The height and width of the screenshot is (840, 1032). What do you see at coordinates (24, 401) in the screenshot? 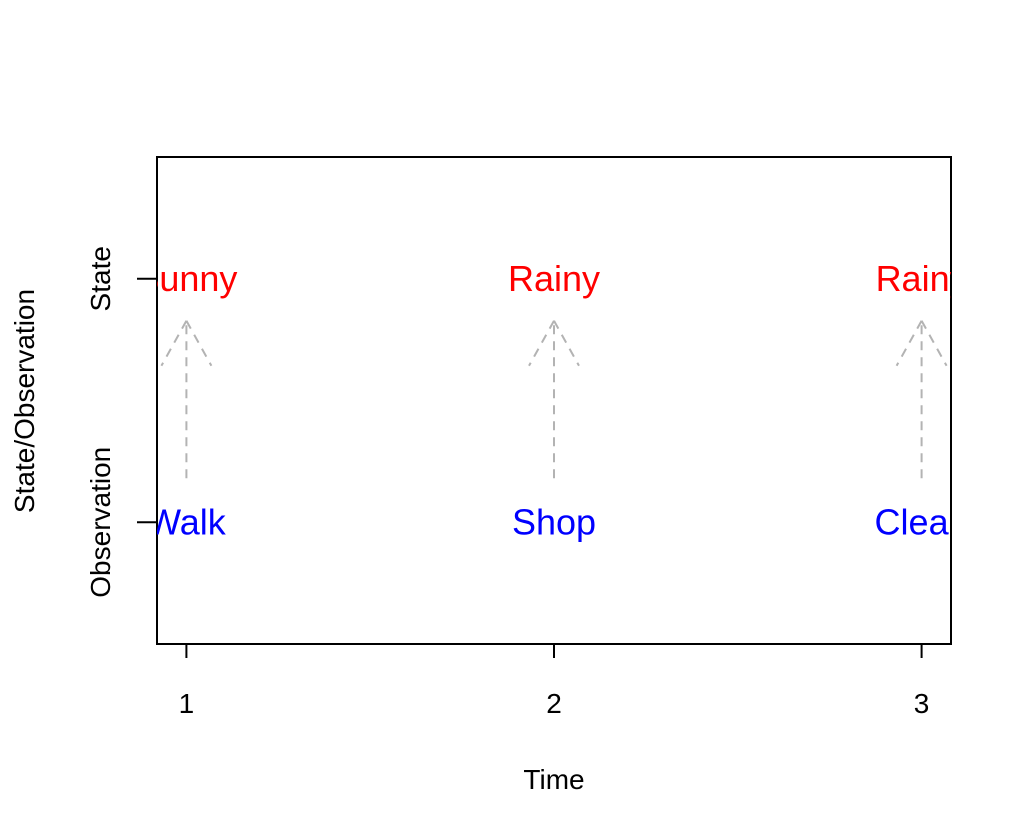
I see `y-axis-title: State/Observation` at bounding box center [24, 401].